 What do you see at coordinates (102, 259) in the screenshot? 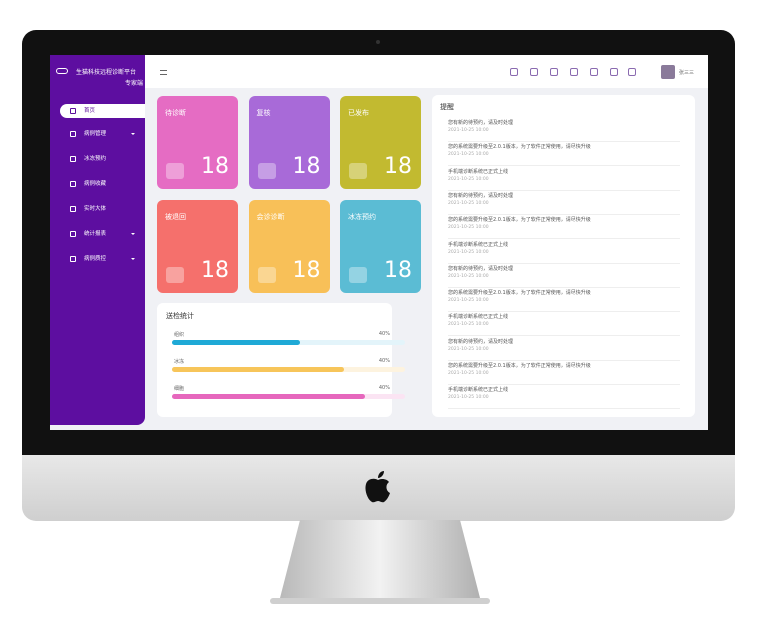
I see `menu-item: 病例质控` at bounding box center [102, 259].